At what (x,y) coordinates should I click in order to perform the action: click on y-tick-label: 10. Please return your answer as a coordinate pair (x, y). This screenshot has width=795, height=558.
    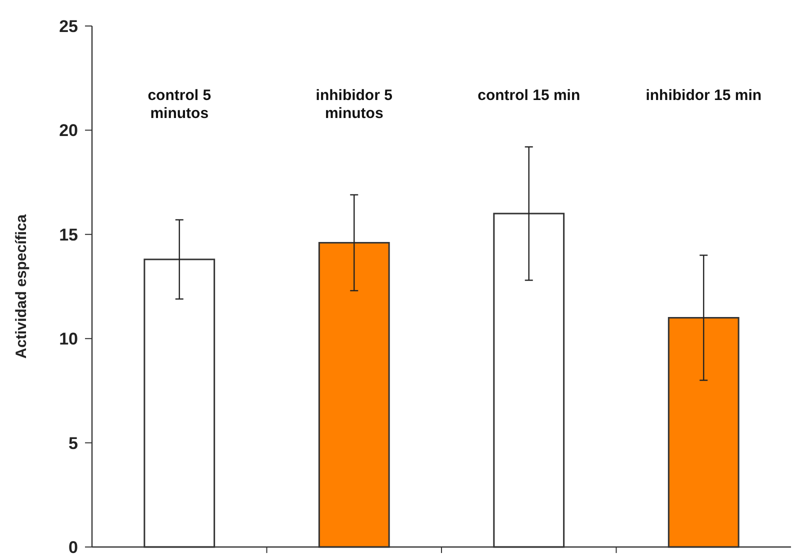
    Looking at the image, I should click on (68, 339).